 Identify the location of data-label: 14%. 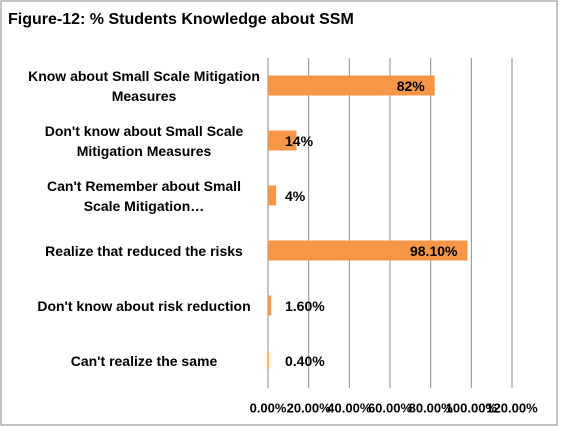
(299, 141).